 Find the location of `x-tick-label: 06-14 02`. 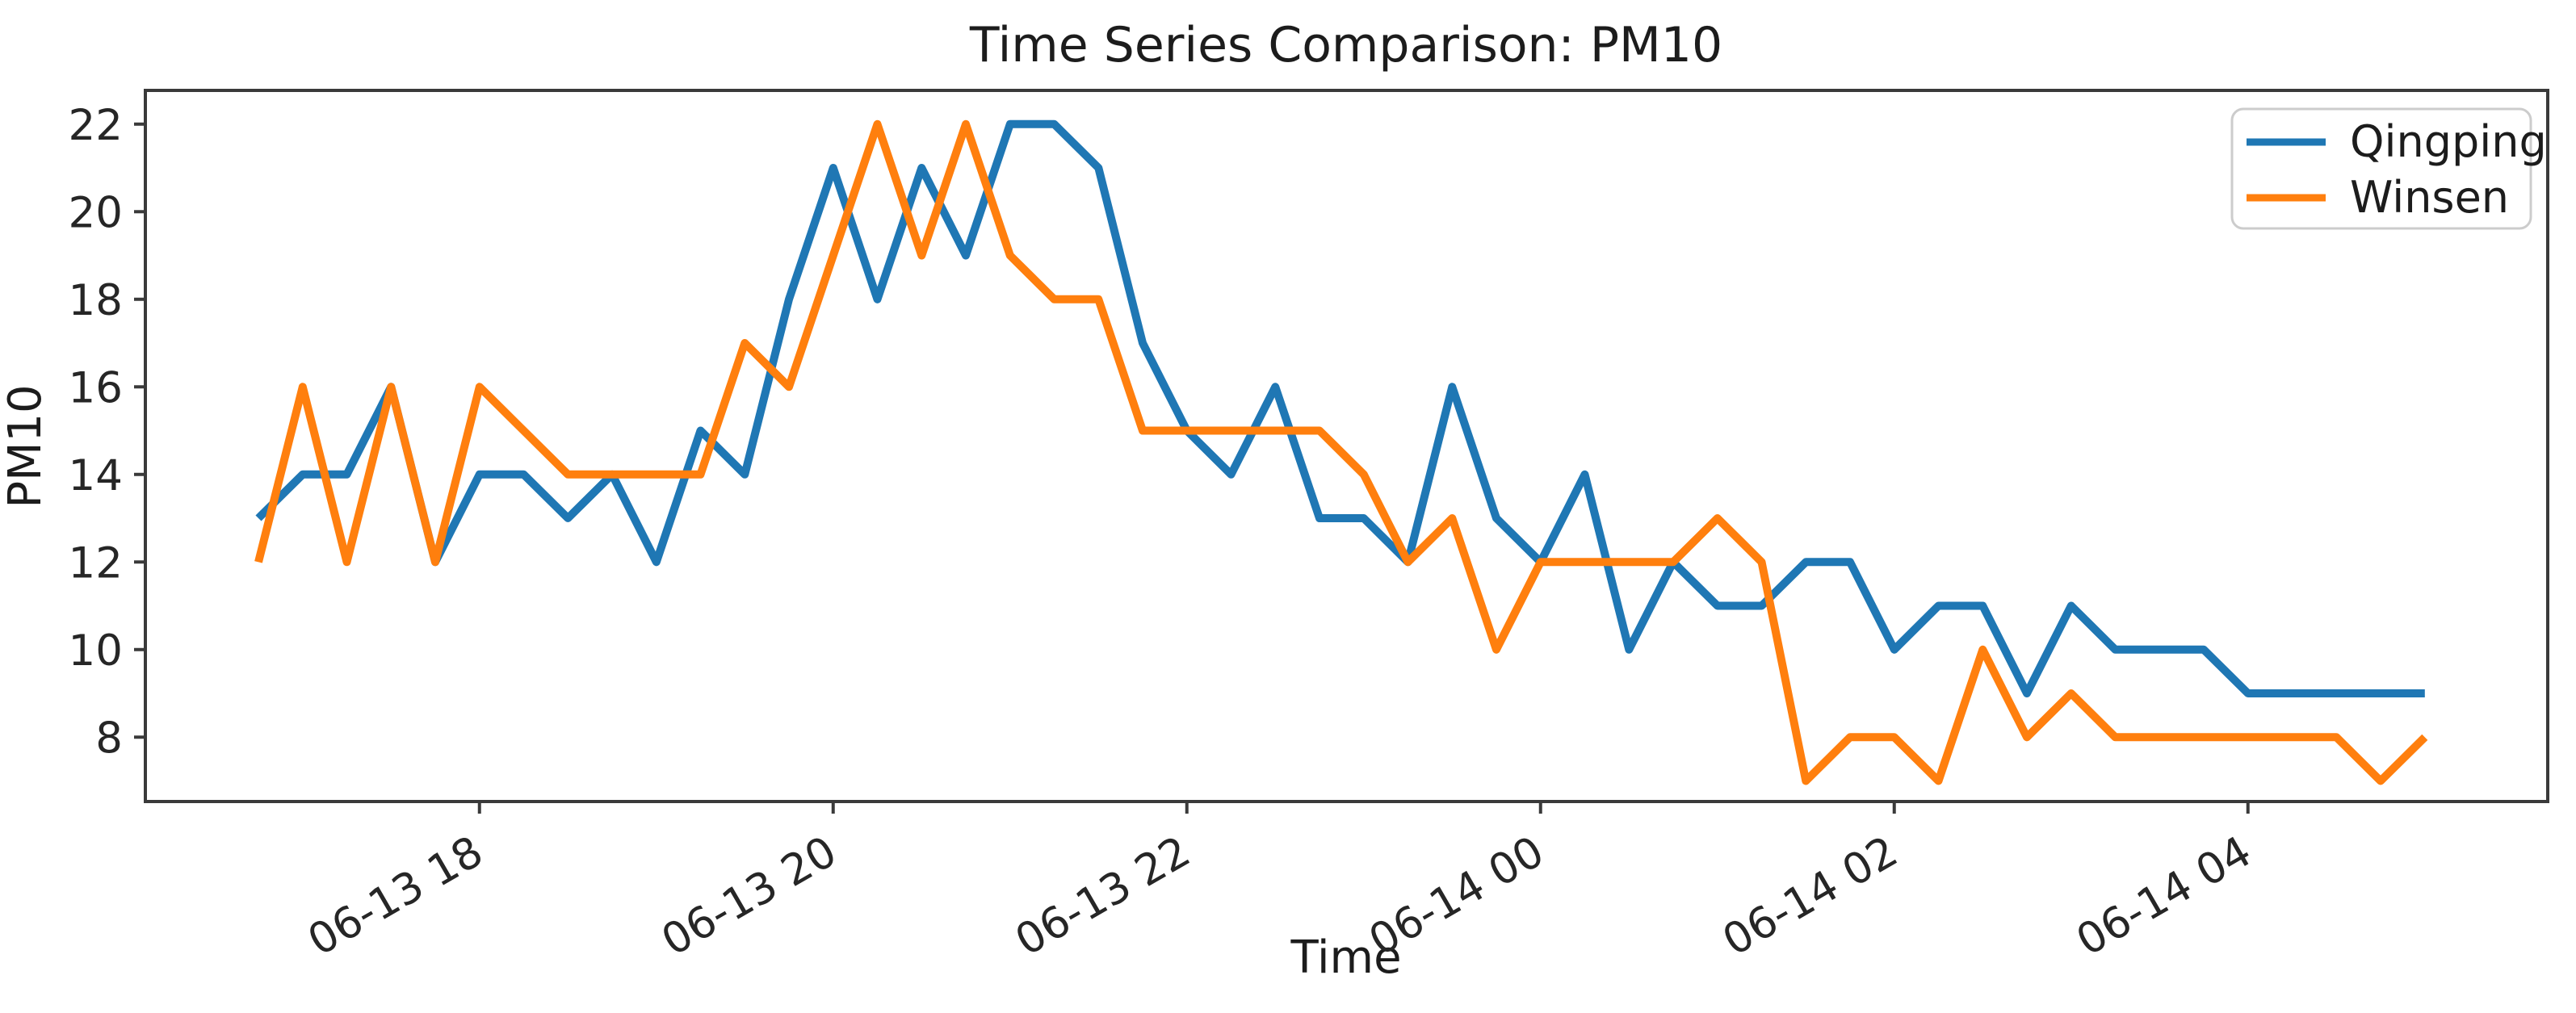

x-tick-label: 06-14 02 is located at coordinates (1810, 896).